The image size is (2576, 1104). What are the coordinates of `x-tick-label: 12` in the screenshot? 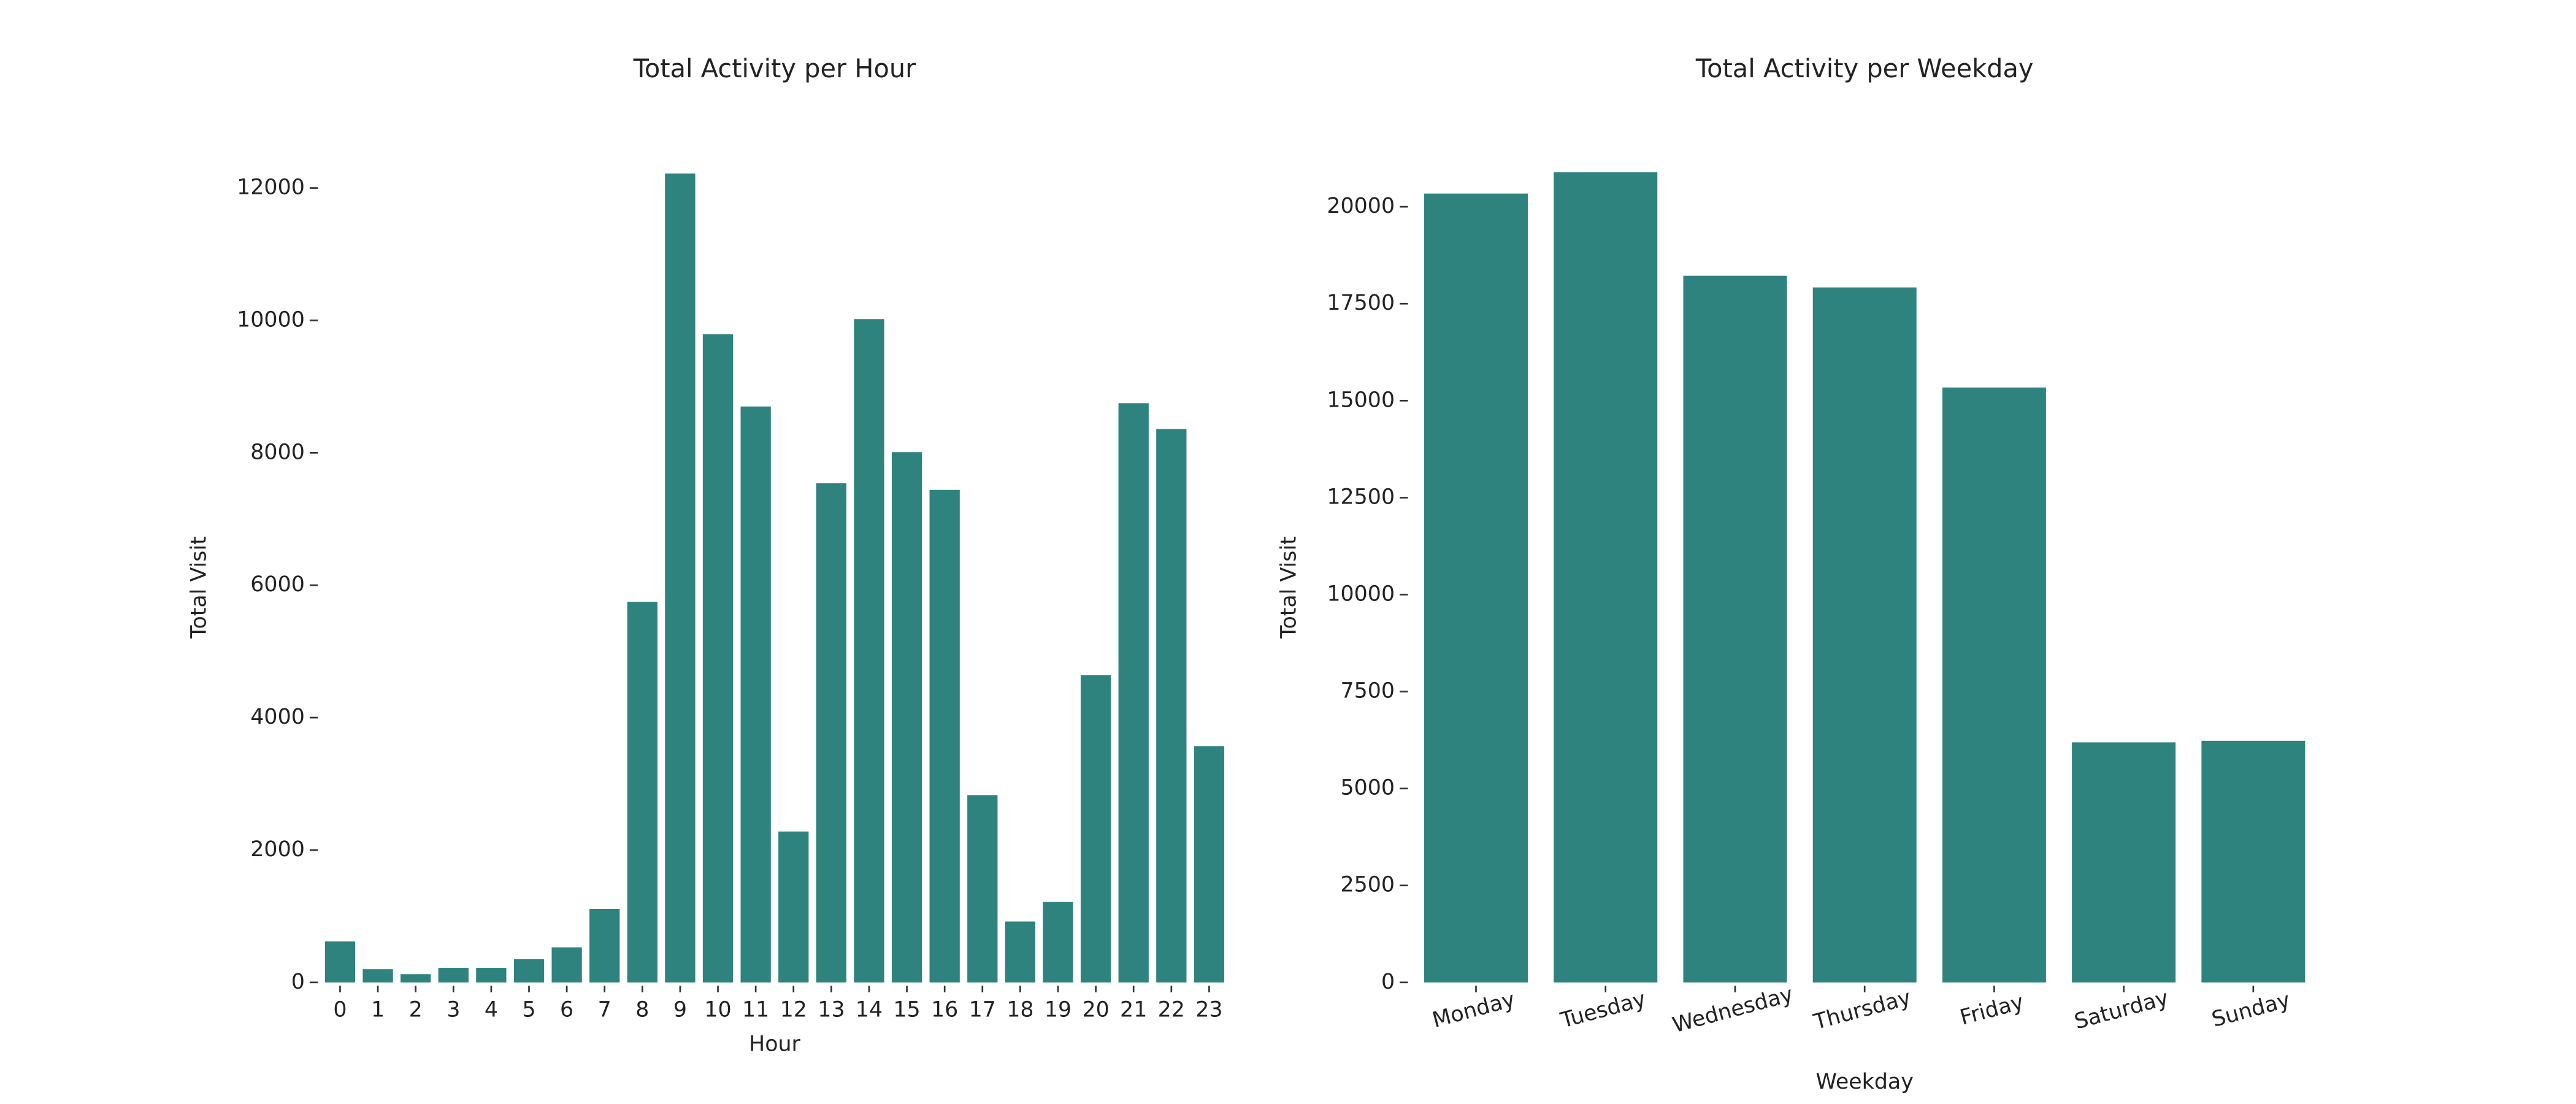 It's located at (793, 1009).